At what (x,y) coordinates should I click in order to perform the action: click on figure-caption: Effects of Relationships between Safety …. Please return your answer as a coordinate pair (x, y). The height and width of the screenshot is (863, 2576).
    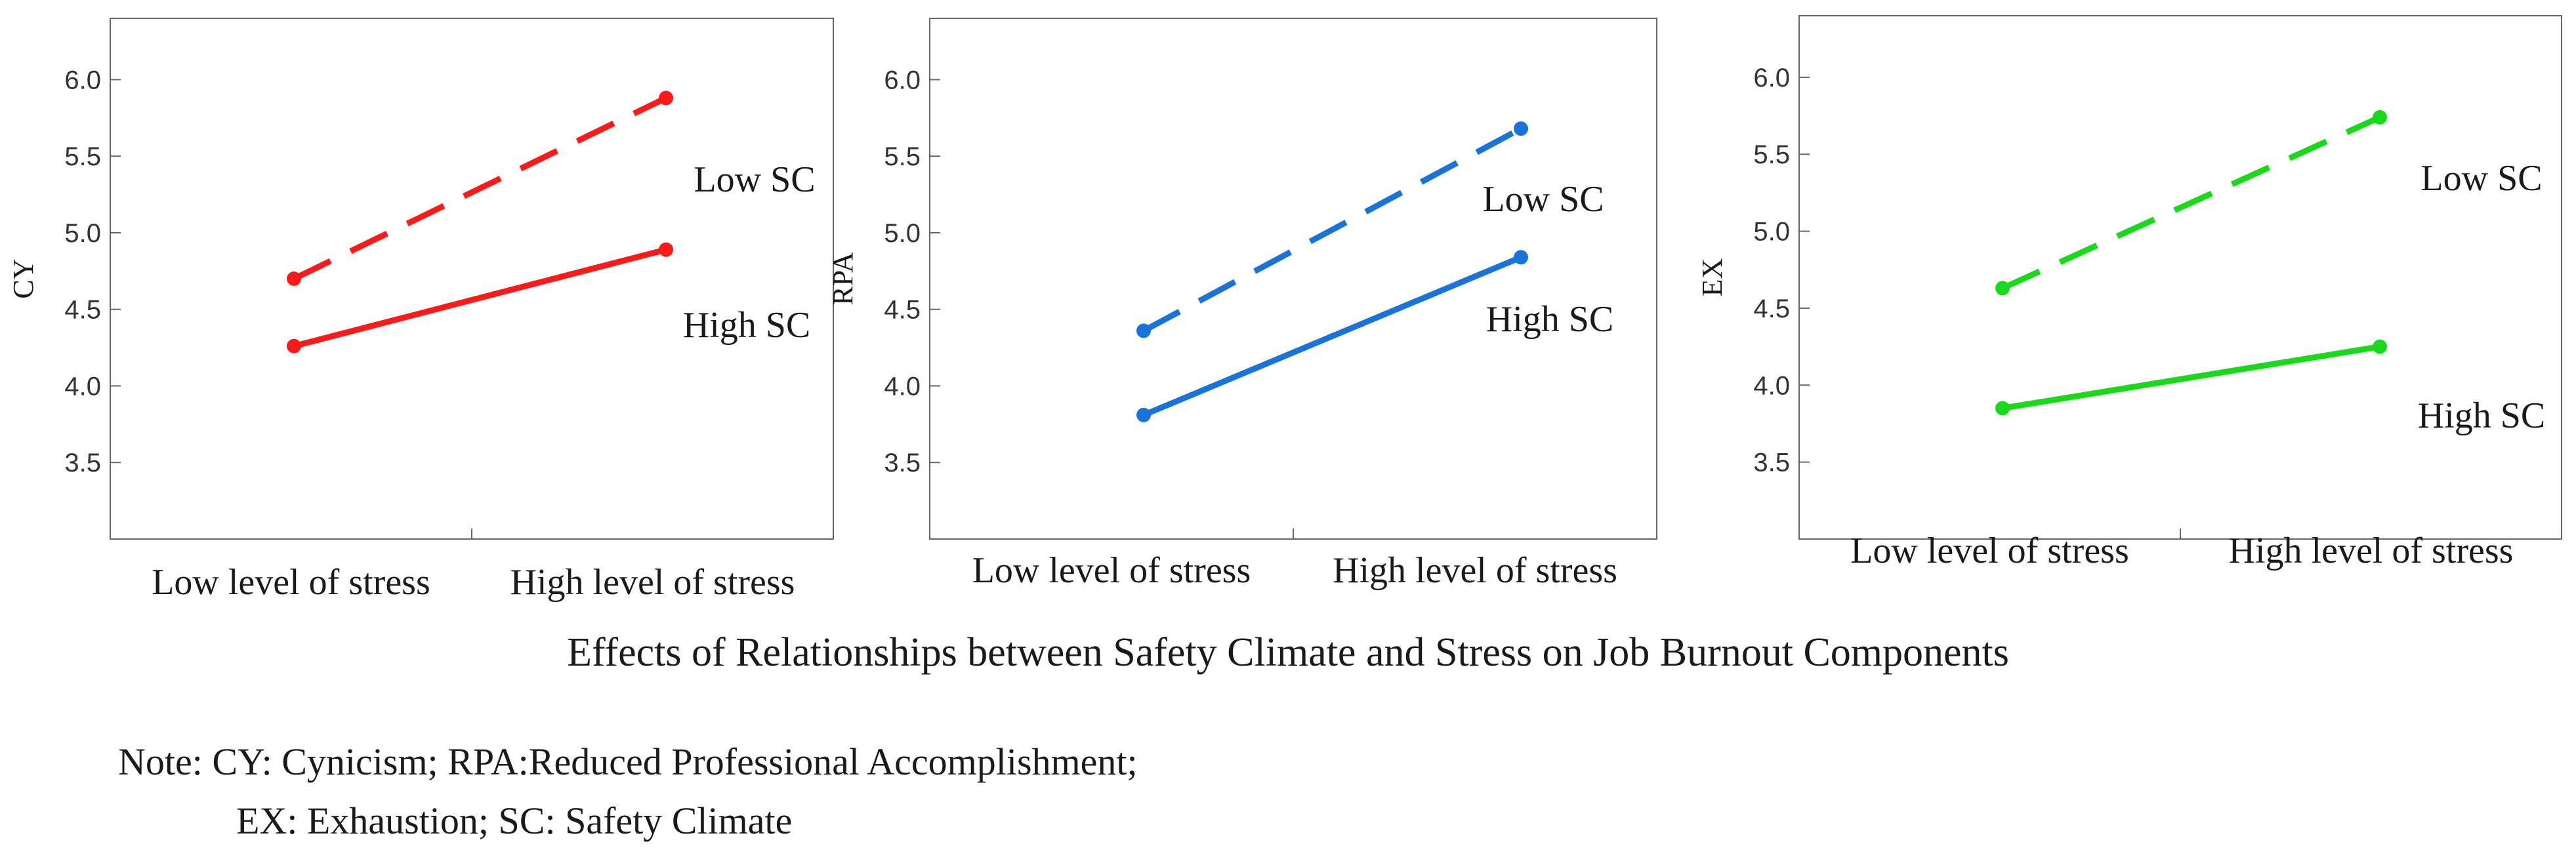
    Looking at the image, I should click on (1288, 652).